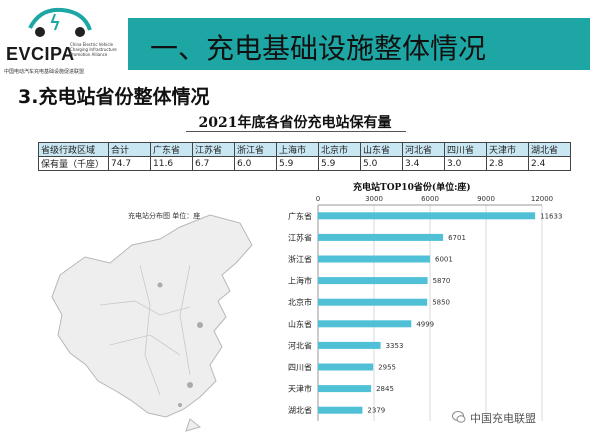 The image size is (590, 442). Describe the element at coordinates (412, 188) in the screenshot. I see `bar-chart-title: 充电站TOP10省份(单位:座)` at that location.